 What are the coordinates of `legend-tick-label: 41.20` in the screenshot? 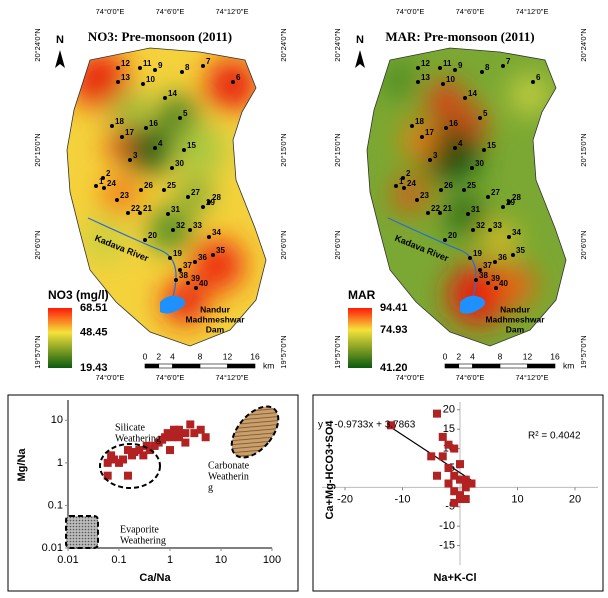 It's located at (394, 368).